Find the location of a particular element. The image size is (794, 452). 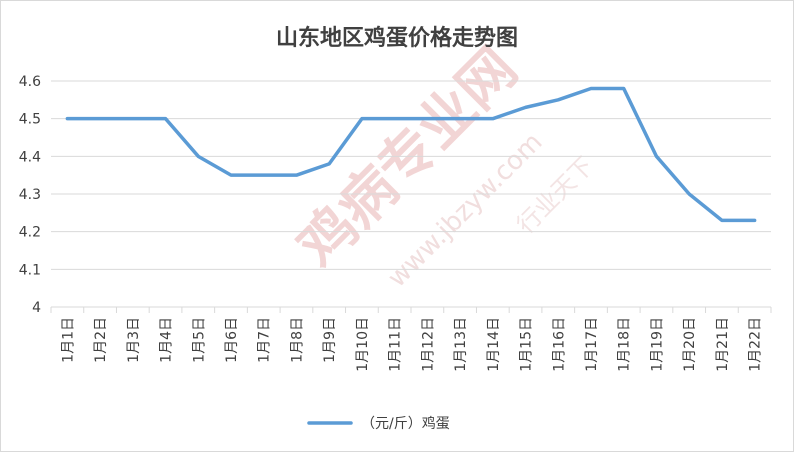

chart-title: 山东地区鸡蛋价格走势图 is located at coordinates (397, 38).